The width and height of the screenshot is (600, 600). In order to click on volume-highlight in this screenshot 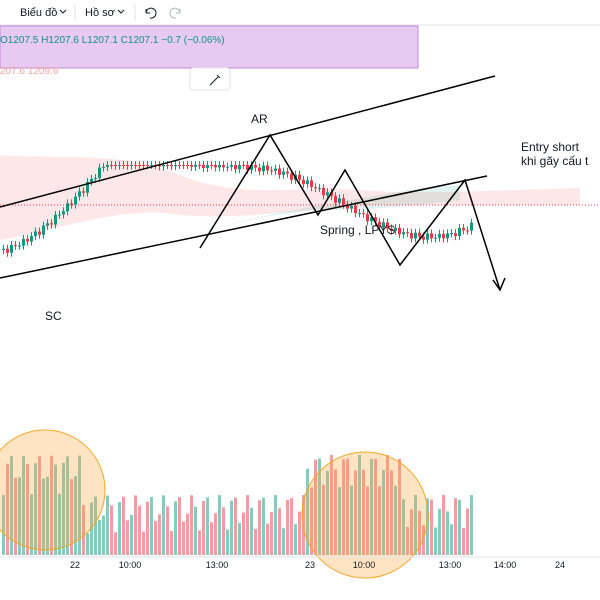, I will do `click(365, 515)`.